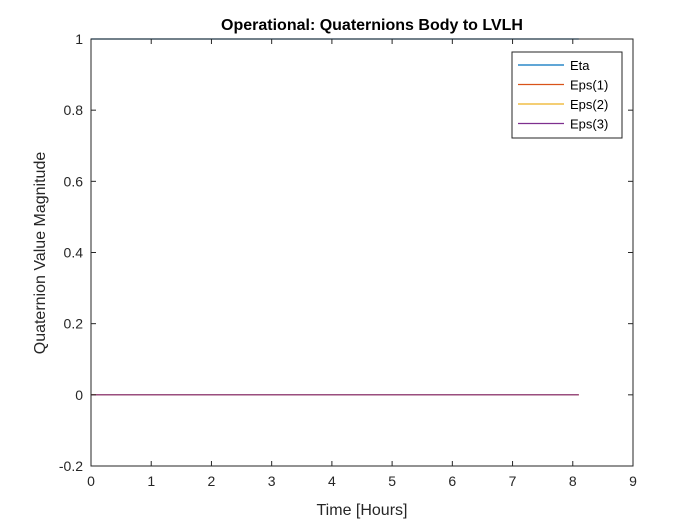 This screenshot has height=525, width=700. Describe the element at coordinates (332, 481) in the screenshot. I see `x-tick-label: 4` at that location.